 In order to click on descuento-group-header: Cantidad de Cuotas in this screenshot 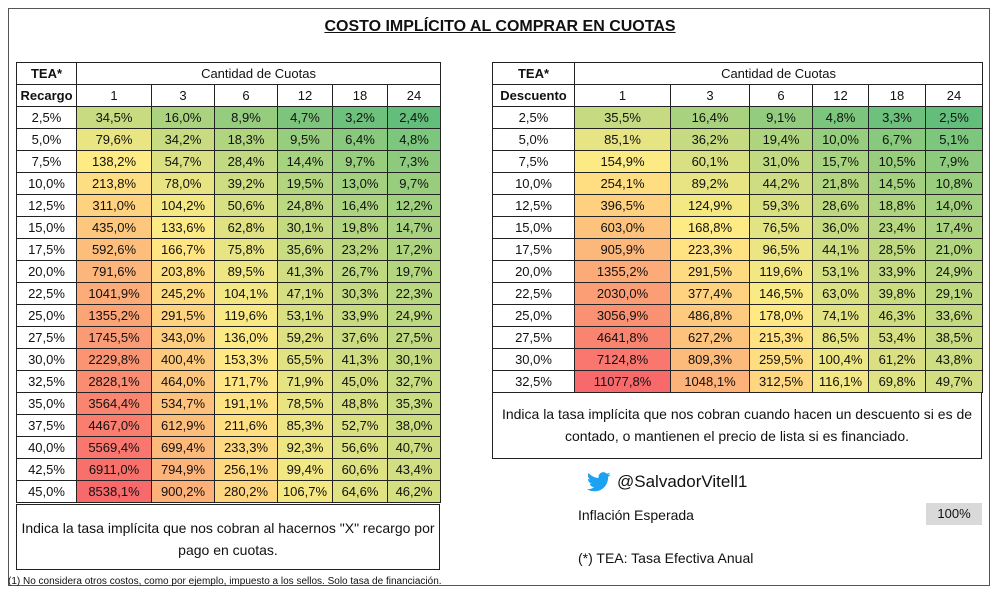, I will do `click(778, 73)`.